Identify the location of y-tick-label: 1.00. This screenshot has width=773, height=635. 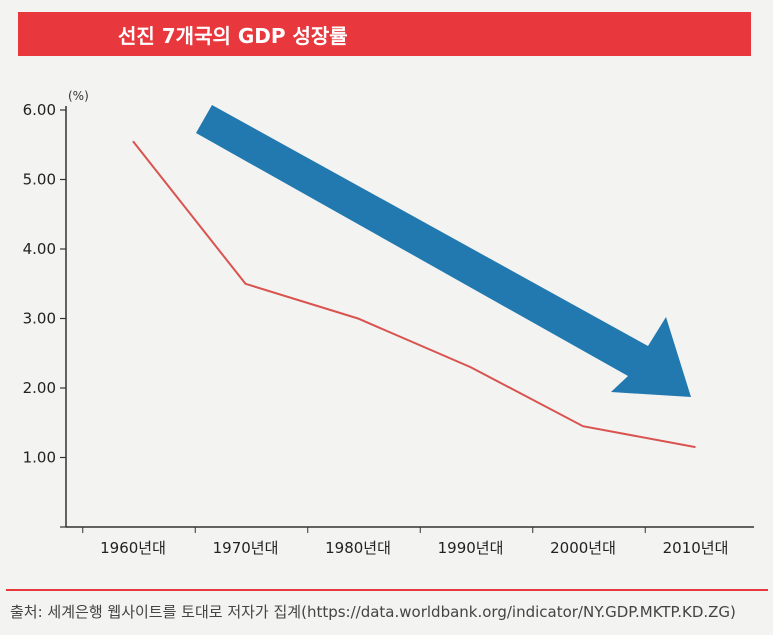
(39, 458).